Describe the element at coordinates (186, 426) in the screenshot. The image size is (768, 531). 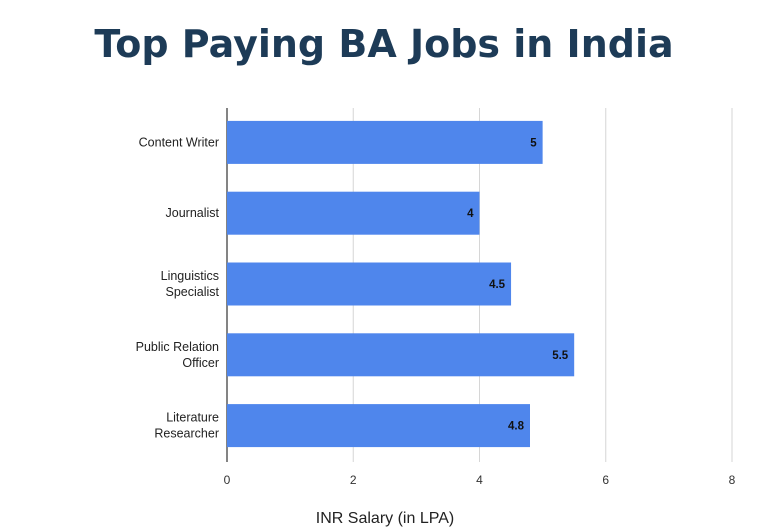
I see `category-label: Literature Researcher` at that location.